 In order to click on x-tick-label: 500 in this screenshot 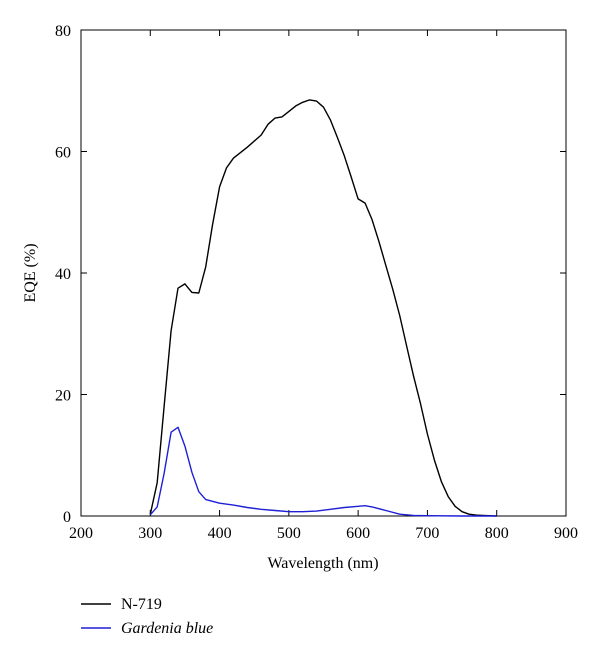, I will do `click(289, 533)`.